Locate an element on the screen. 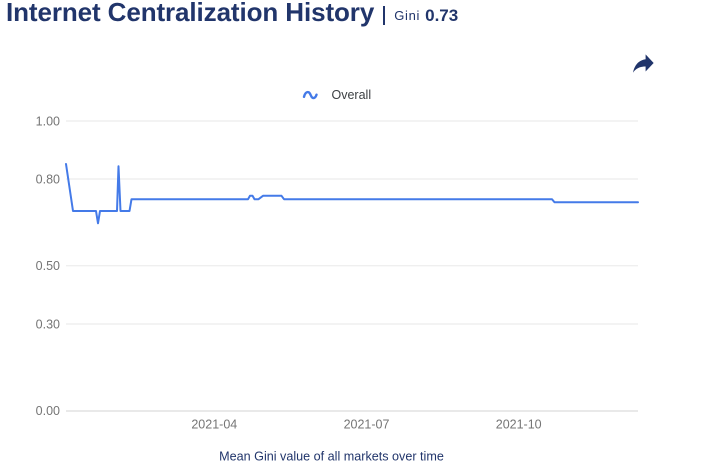 This screenshot has width=703, height=475. svg-text: Overall is located at coordinates (352, 95).